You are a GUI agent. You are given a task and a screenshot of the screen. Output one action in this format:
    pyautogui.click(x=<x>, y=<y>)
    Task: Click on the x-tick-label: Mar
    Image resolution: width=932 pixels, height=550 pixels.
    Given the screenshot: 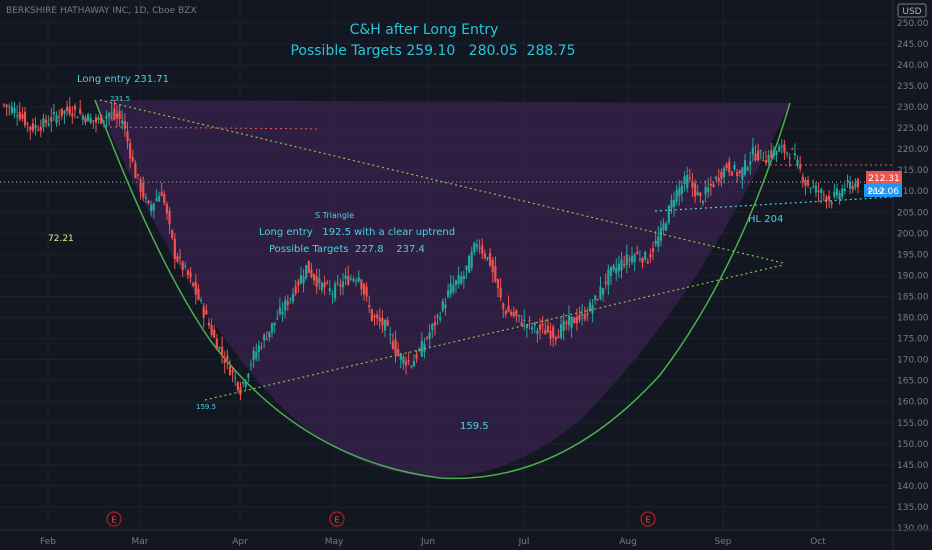 What is the action you would take?
    pyautogui.click(x=140, y=542)
    